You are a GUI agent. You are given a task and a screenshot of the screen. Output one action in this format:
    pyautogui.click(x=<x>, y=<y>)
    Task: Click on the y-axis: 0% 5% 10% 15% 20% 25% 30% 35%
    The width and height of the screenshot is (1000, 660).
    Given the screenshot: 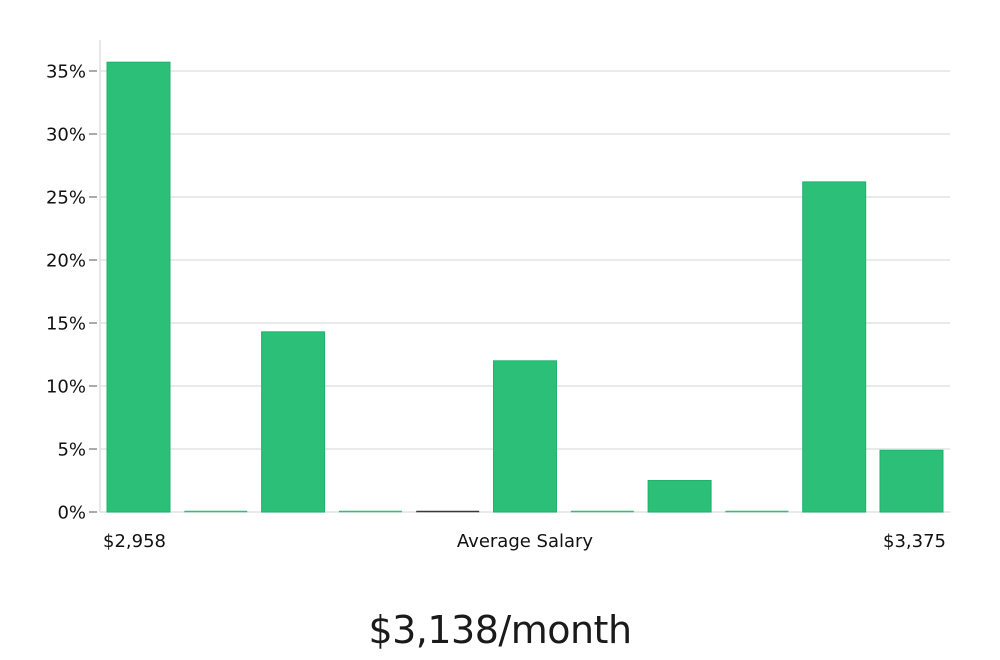 What is the action you would take?
    pyautogui.click(x=73, y=282)
    